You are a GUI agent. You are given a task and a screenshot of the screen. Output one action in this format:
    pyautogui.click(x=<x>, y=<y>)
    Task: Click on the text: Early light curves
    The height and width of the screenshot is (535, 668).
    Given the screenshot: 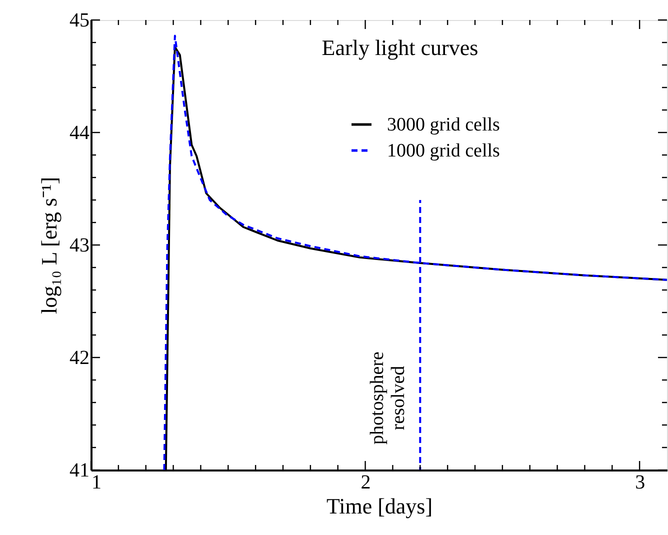 What is the action you would take?
    pyautogui.click(x=400, y=47)
    